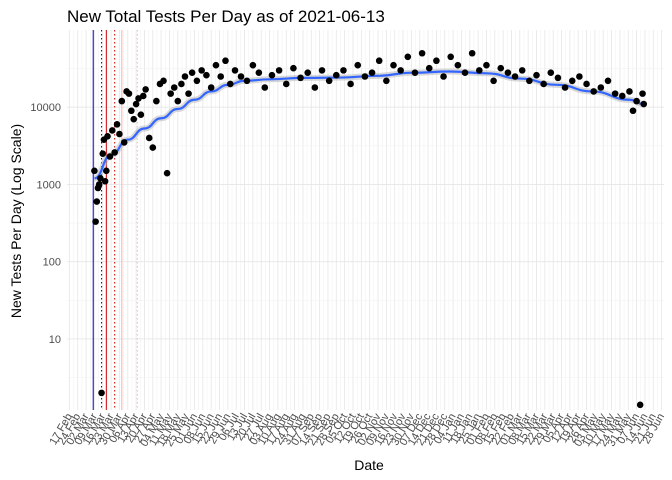  What do you see at coordinates (45, 224) in the screenshot?
I see `y-axis-ticks: 10 100 1000 10000` at bounding box center [45, 224].